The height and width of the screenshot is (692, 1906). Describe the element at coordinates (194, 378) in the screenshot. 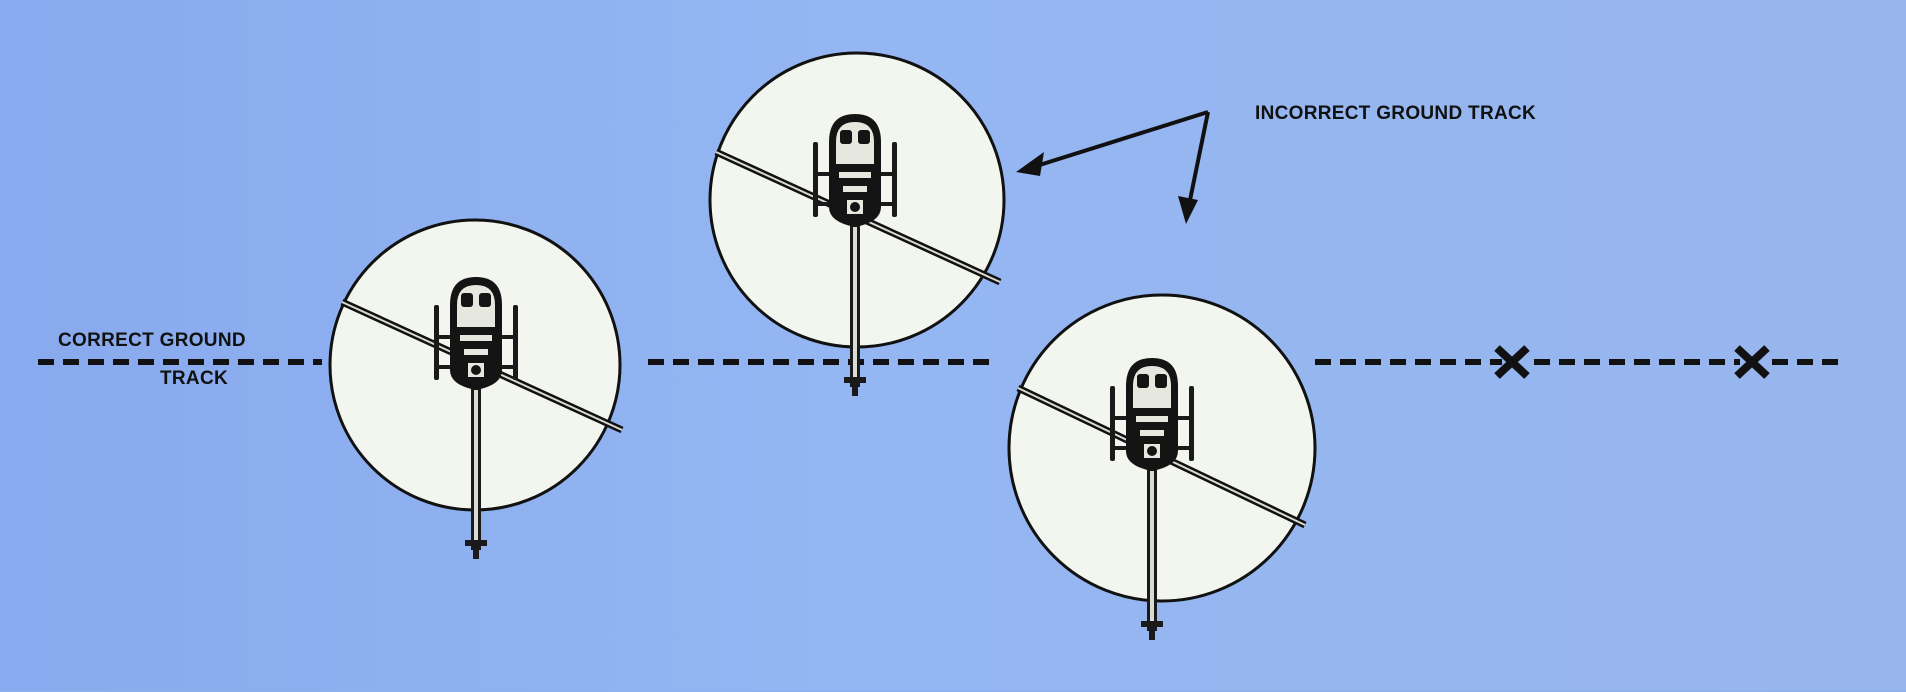

I see `correct-ground-track-label-line2: TRACK` at that location.